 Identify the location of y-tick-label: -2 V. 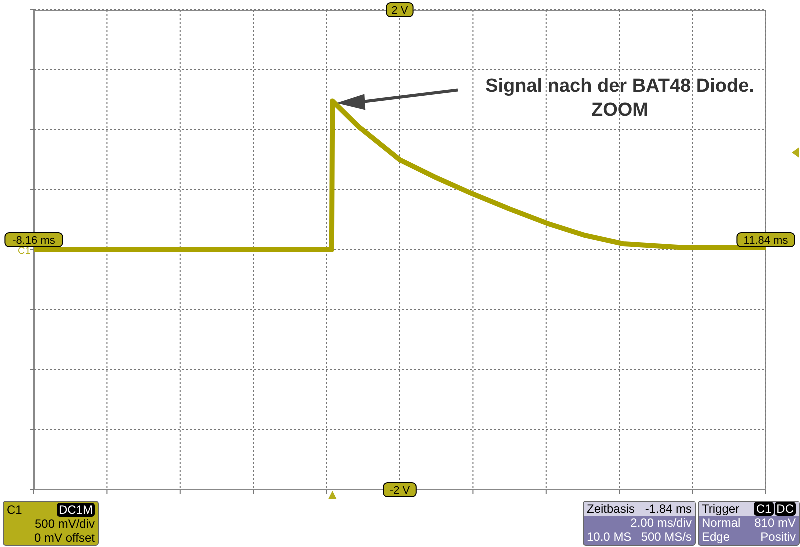
(400, 491).